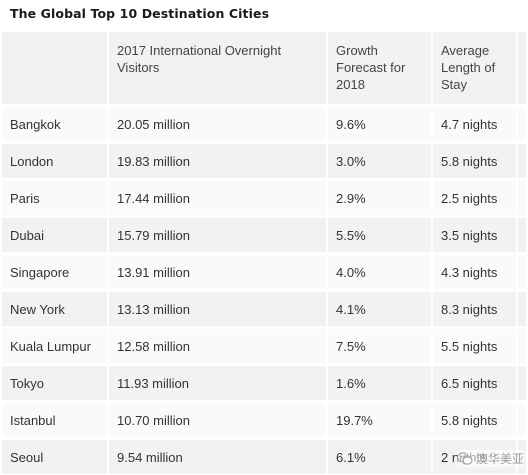 This screenshot has height=475, width=528. I want to click on cell-growth: 4.0%, so click(380, 273).